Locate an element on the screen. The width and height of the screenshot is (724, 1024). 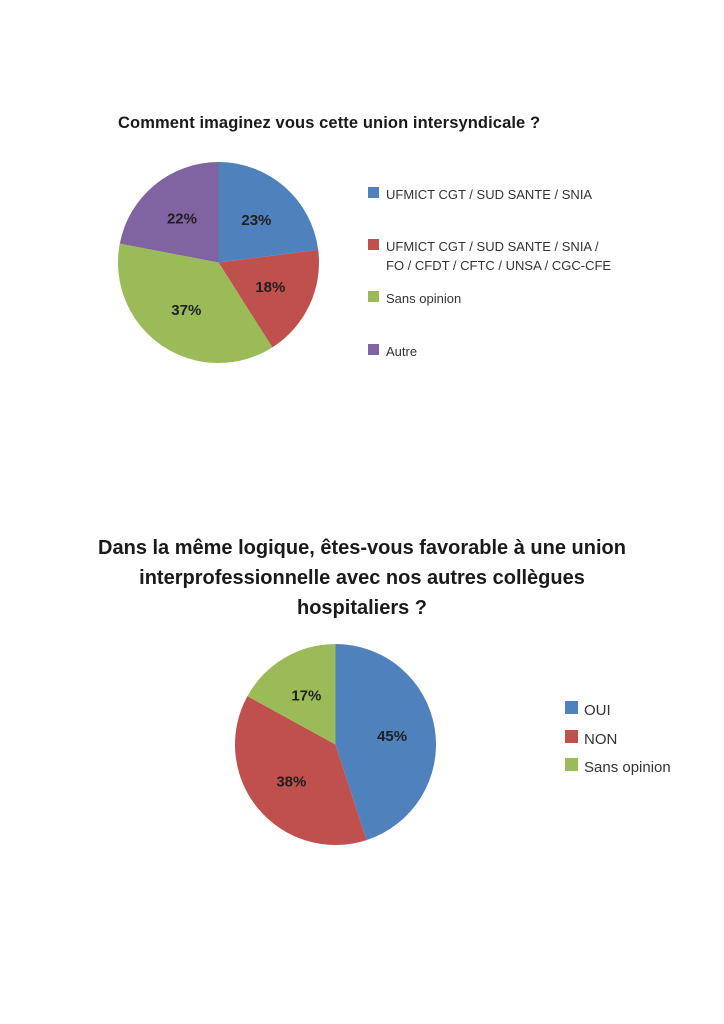
legend-item: OUI is located at coordinates (588, 711).